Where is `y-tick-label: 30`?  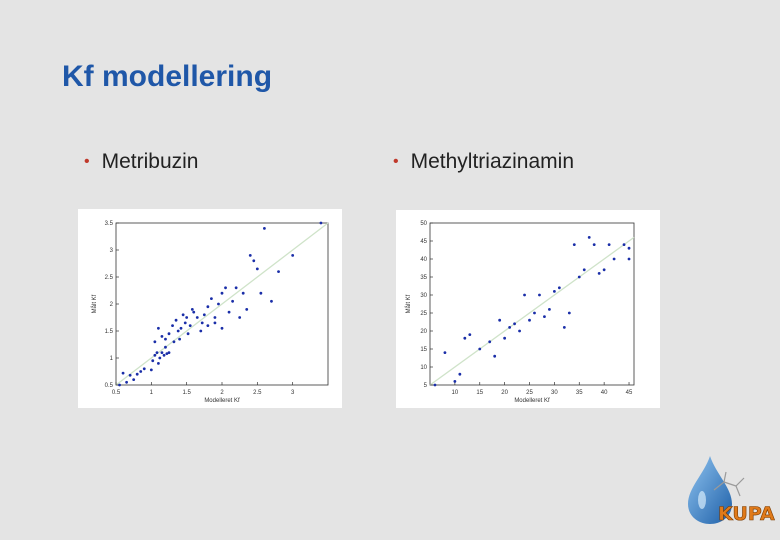
y-tick-label: 30 is located at coordinates (423, 296).